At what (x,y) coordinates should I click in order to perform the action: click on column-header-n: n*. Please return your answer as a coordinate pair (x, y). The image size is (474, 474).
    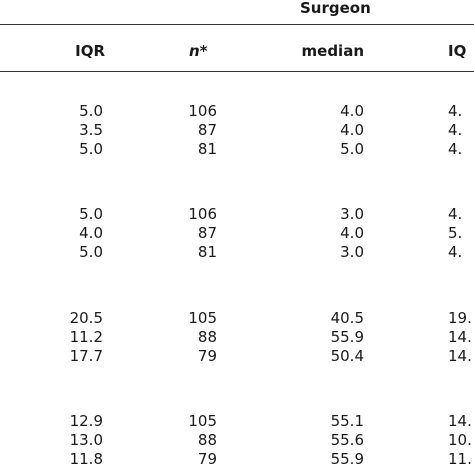
    Looking at the image, I should click on (198, 51).